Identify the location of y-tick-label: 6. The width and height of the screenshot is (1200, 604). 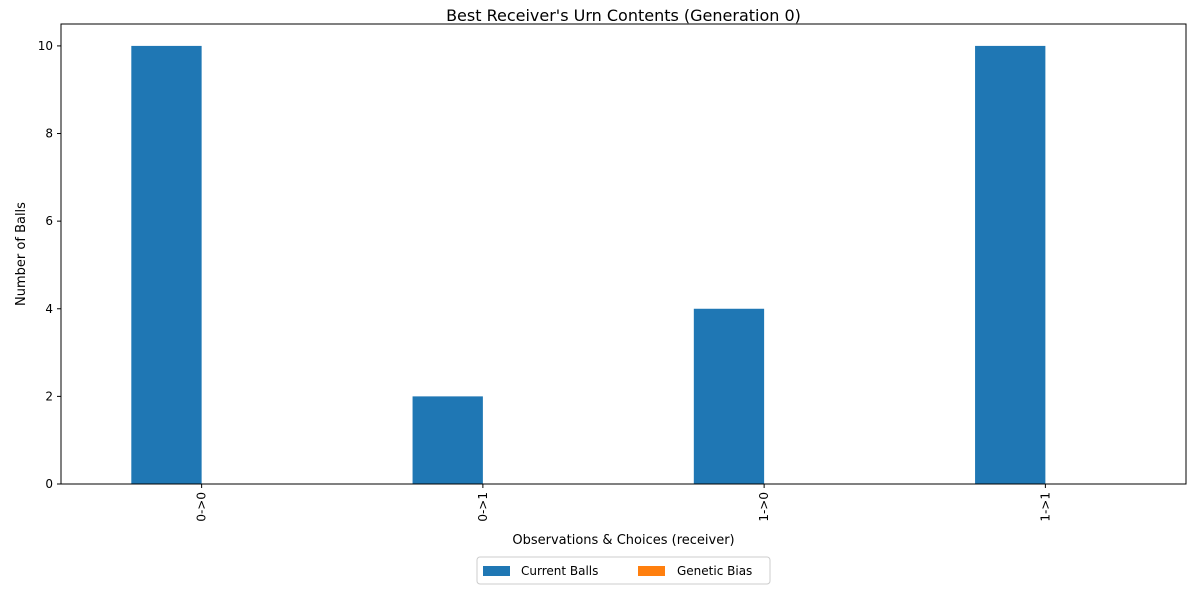
(49, 221).